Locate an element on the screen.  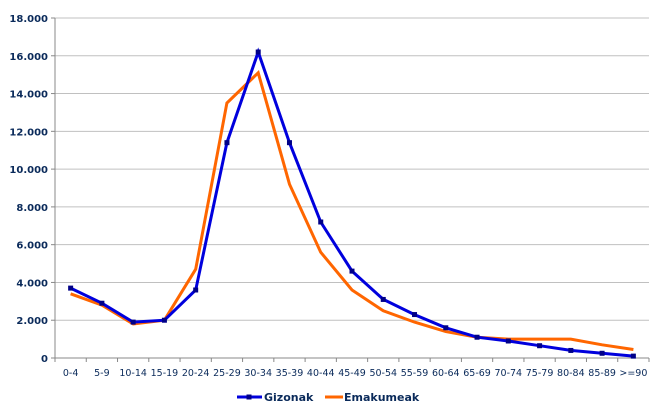
legend-item-gizonak: Gizonak is located at coordinates (275, 397).